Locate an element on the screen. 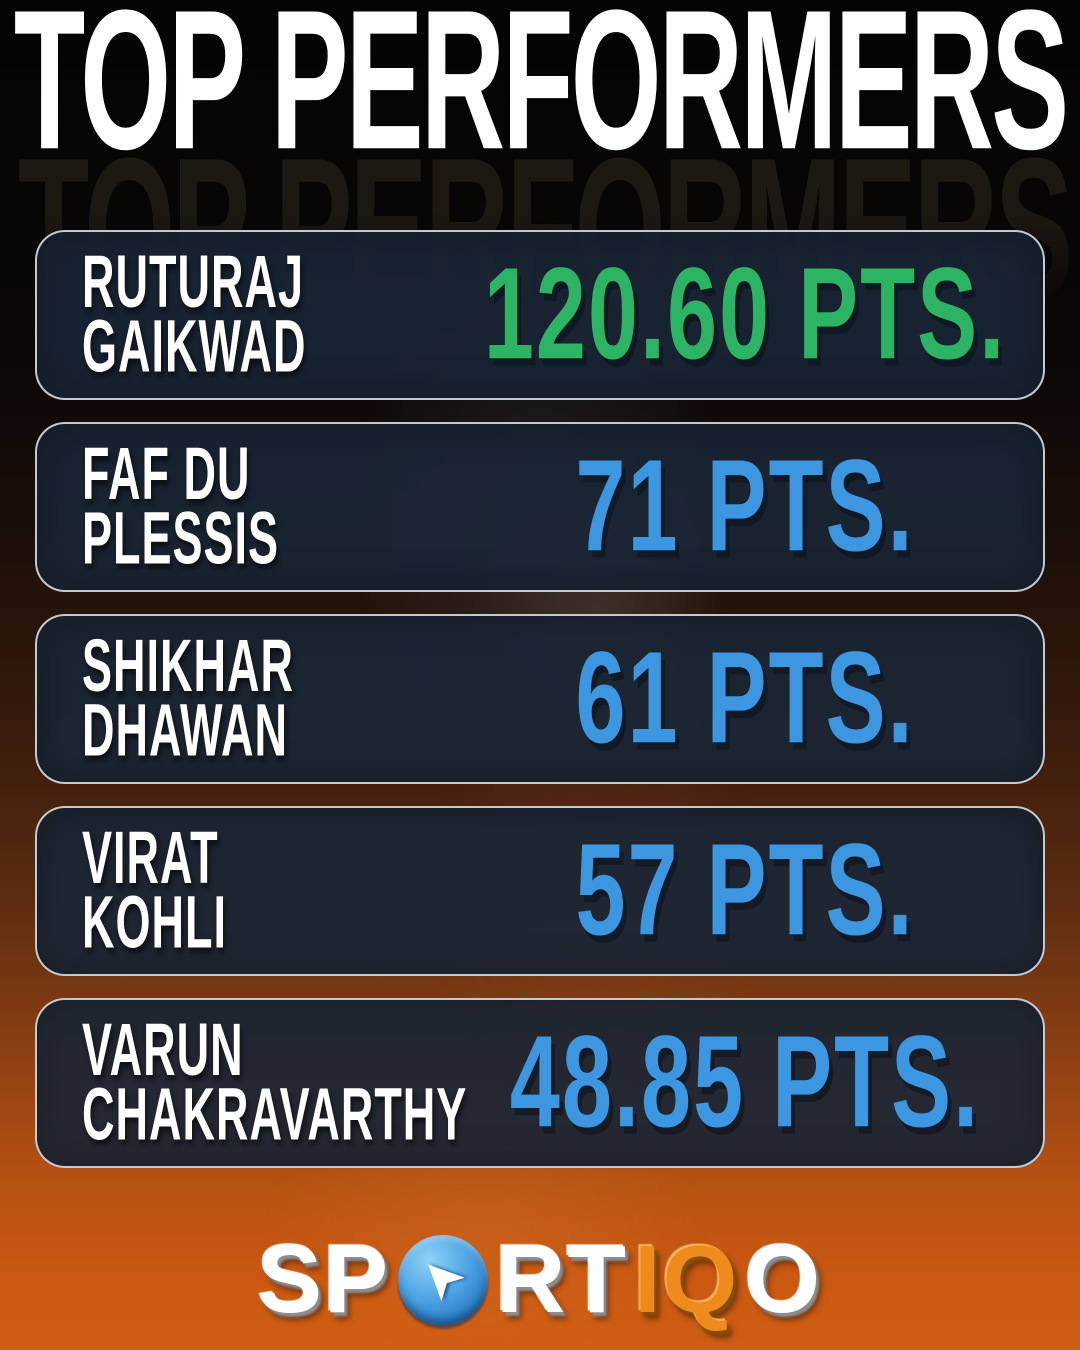  player-points: 57 PTS. is located at coordinates (745, 890).